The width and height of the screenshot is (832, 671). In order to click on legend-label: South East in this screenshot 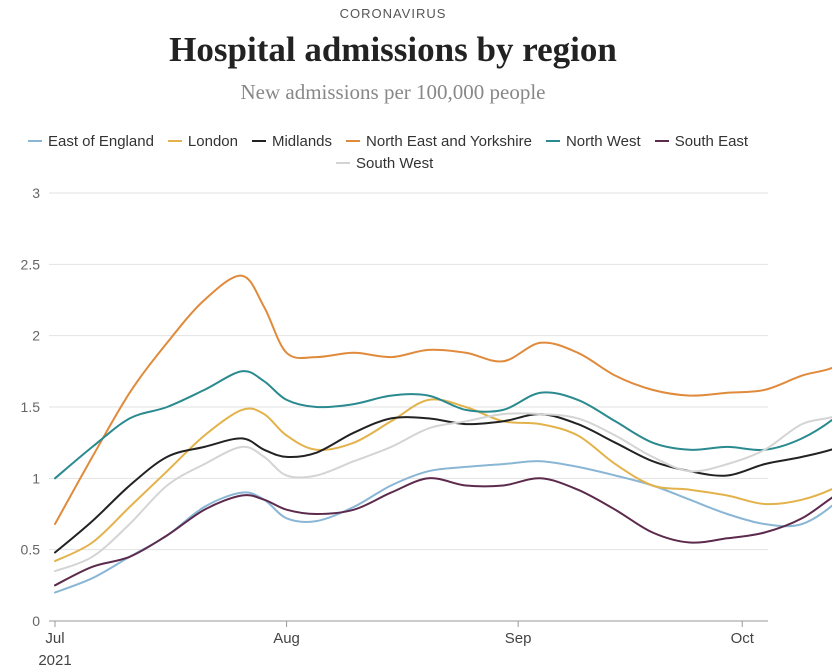, I will do `click(711, 141)`.